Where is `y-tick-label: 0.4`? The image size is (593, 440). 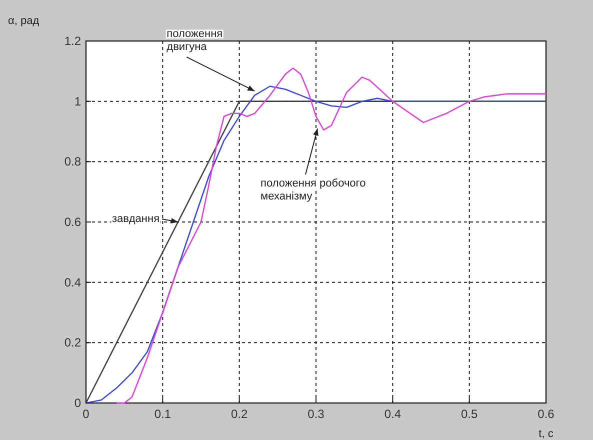 y-tick-label: 0.4 is located at coordinates (73, 282).